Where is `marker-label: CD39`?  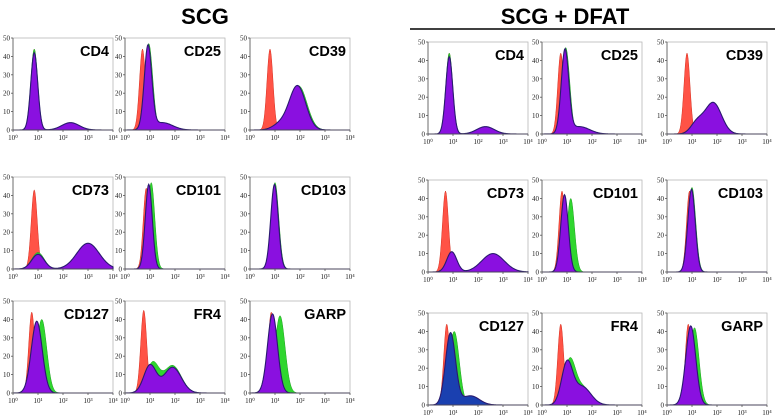 marker-label: CD39 is located at coordinates (327, 52).